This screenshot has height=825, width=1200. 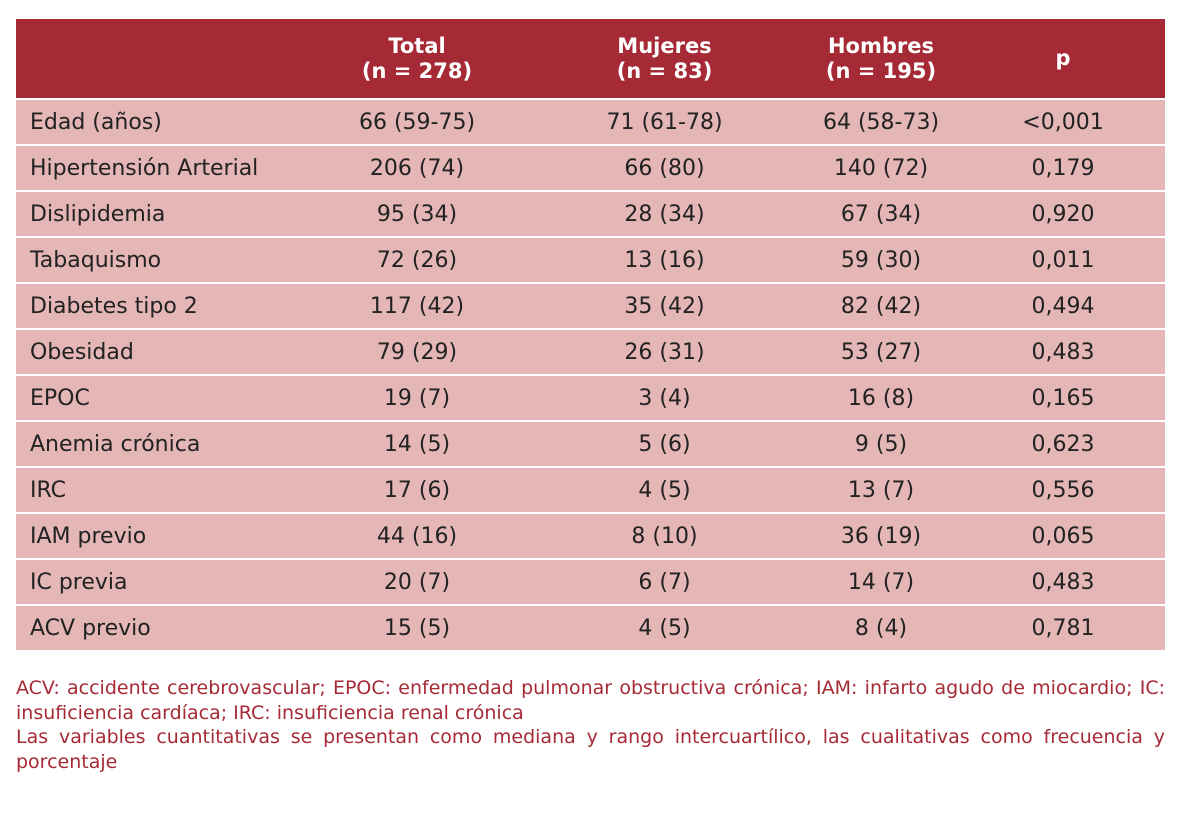 What do you see at coordinates (1063, 627) in the screenshot?
I see `cell-p-value: 0,781` at bounding box center [1063, 627].